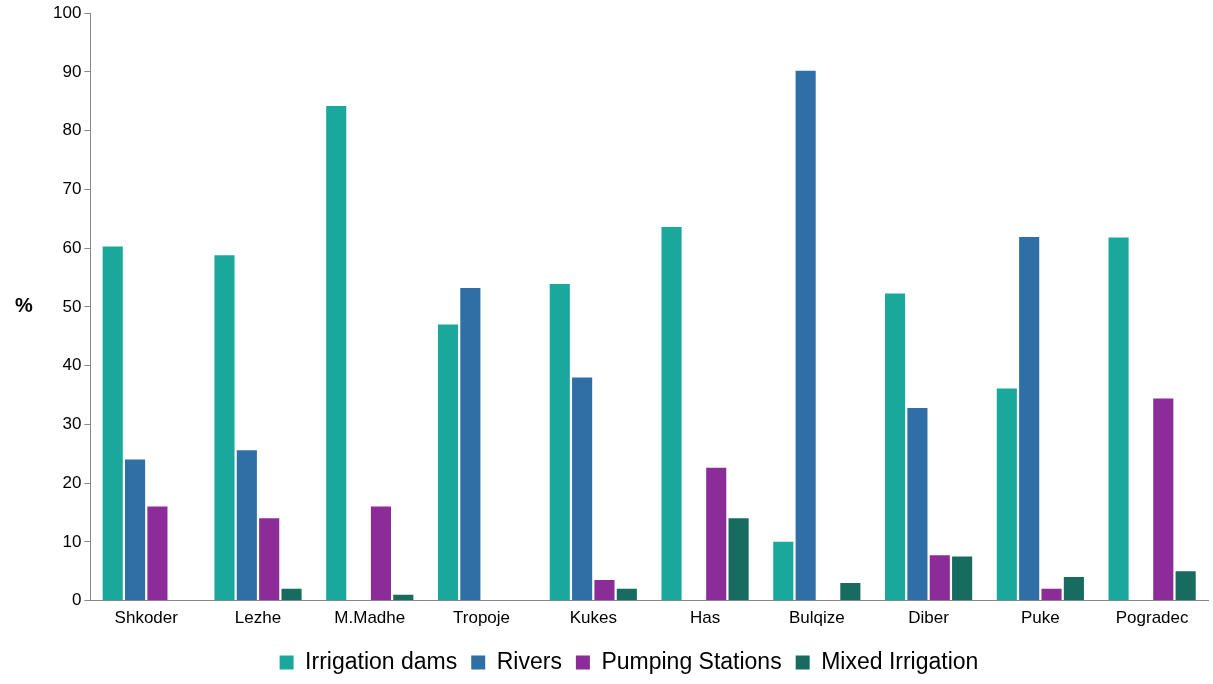 This screenshot has height=684, width=1213. What do you see at coordinates (929, 618) in the screenshot?
I see `x-tick-label: Diber` at bounding box center [929, 618].